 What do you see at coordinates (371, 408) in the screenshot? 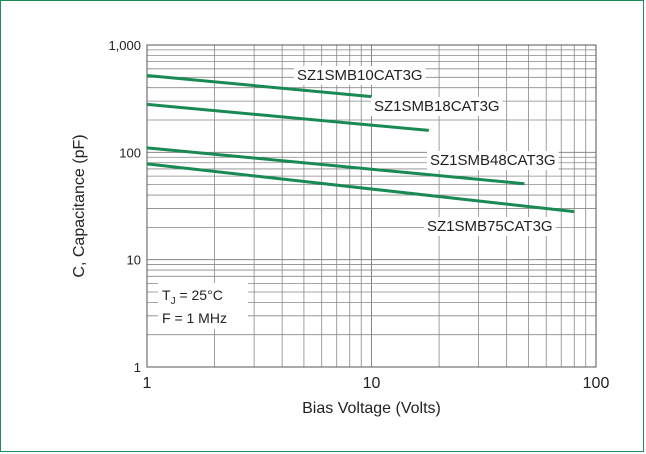
I see `x-axis-label: Bias Voltage (Volts)` at bounding box center [371, 408].